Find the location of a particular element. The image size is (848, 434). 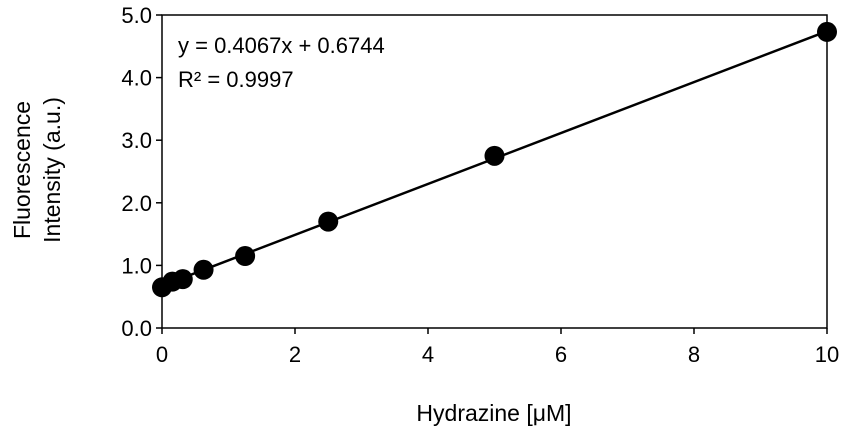

y-tick-label: 1.0 is located at coordinates (136, 265).